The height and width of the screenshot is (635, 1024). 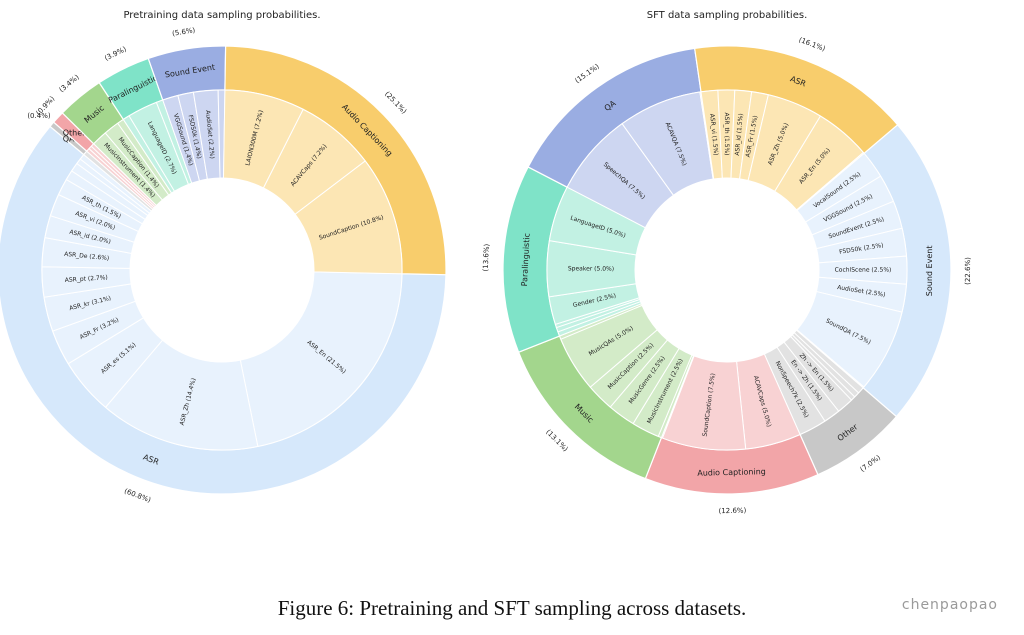 What do you see at coordinates (74, 132) in the screenshot?
I see `category-label: Other` at bounding box center [74, 132].